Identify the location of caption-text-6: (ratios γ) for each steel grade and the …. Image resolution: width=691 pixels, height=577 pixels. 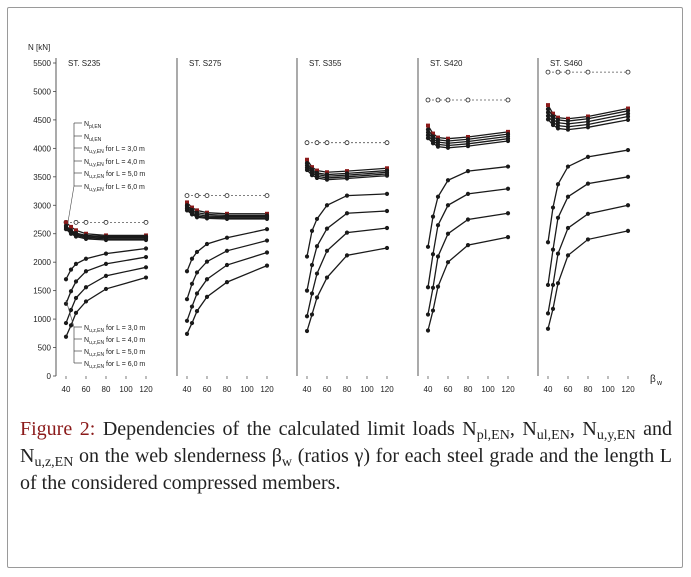
(346, 469).